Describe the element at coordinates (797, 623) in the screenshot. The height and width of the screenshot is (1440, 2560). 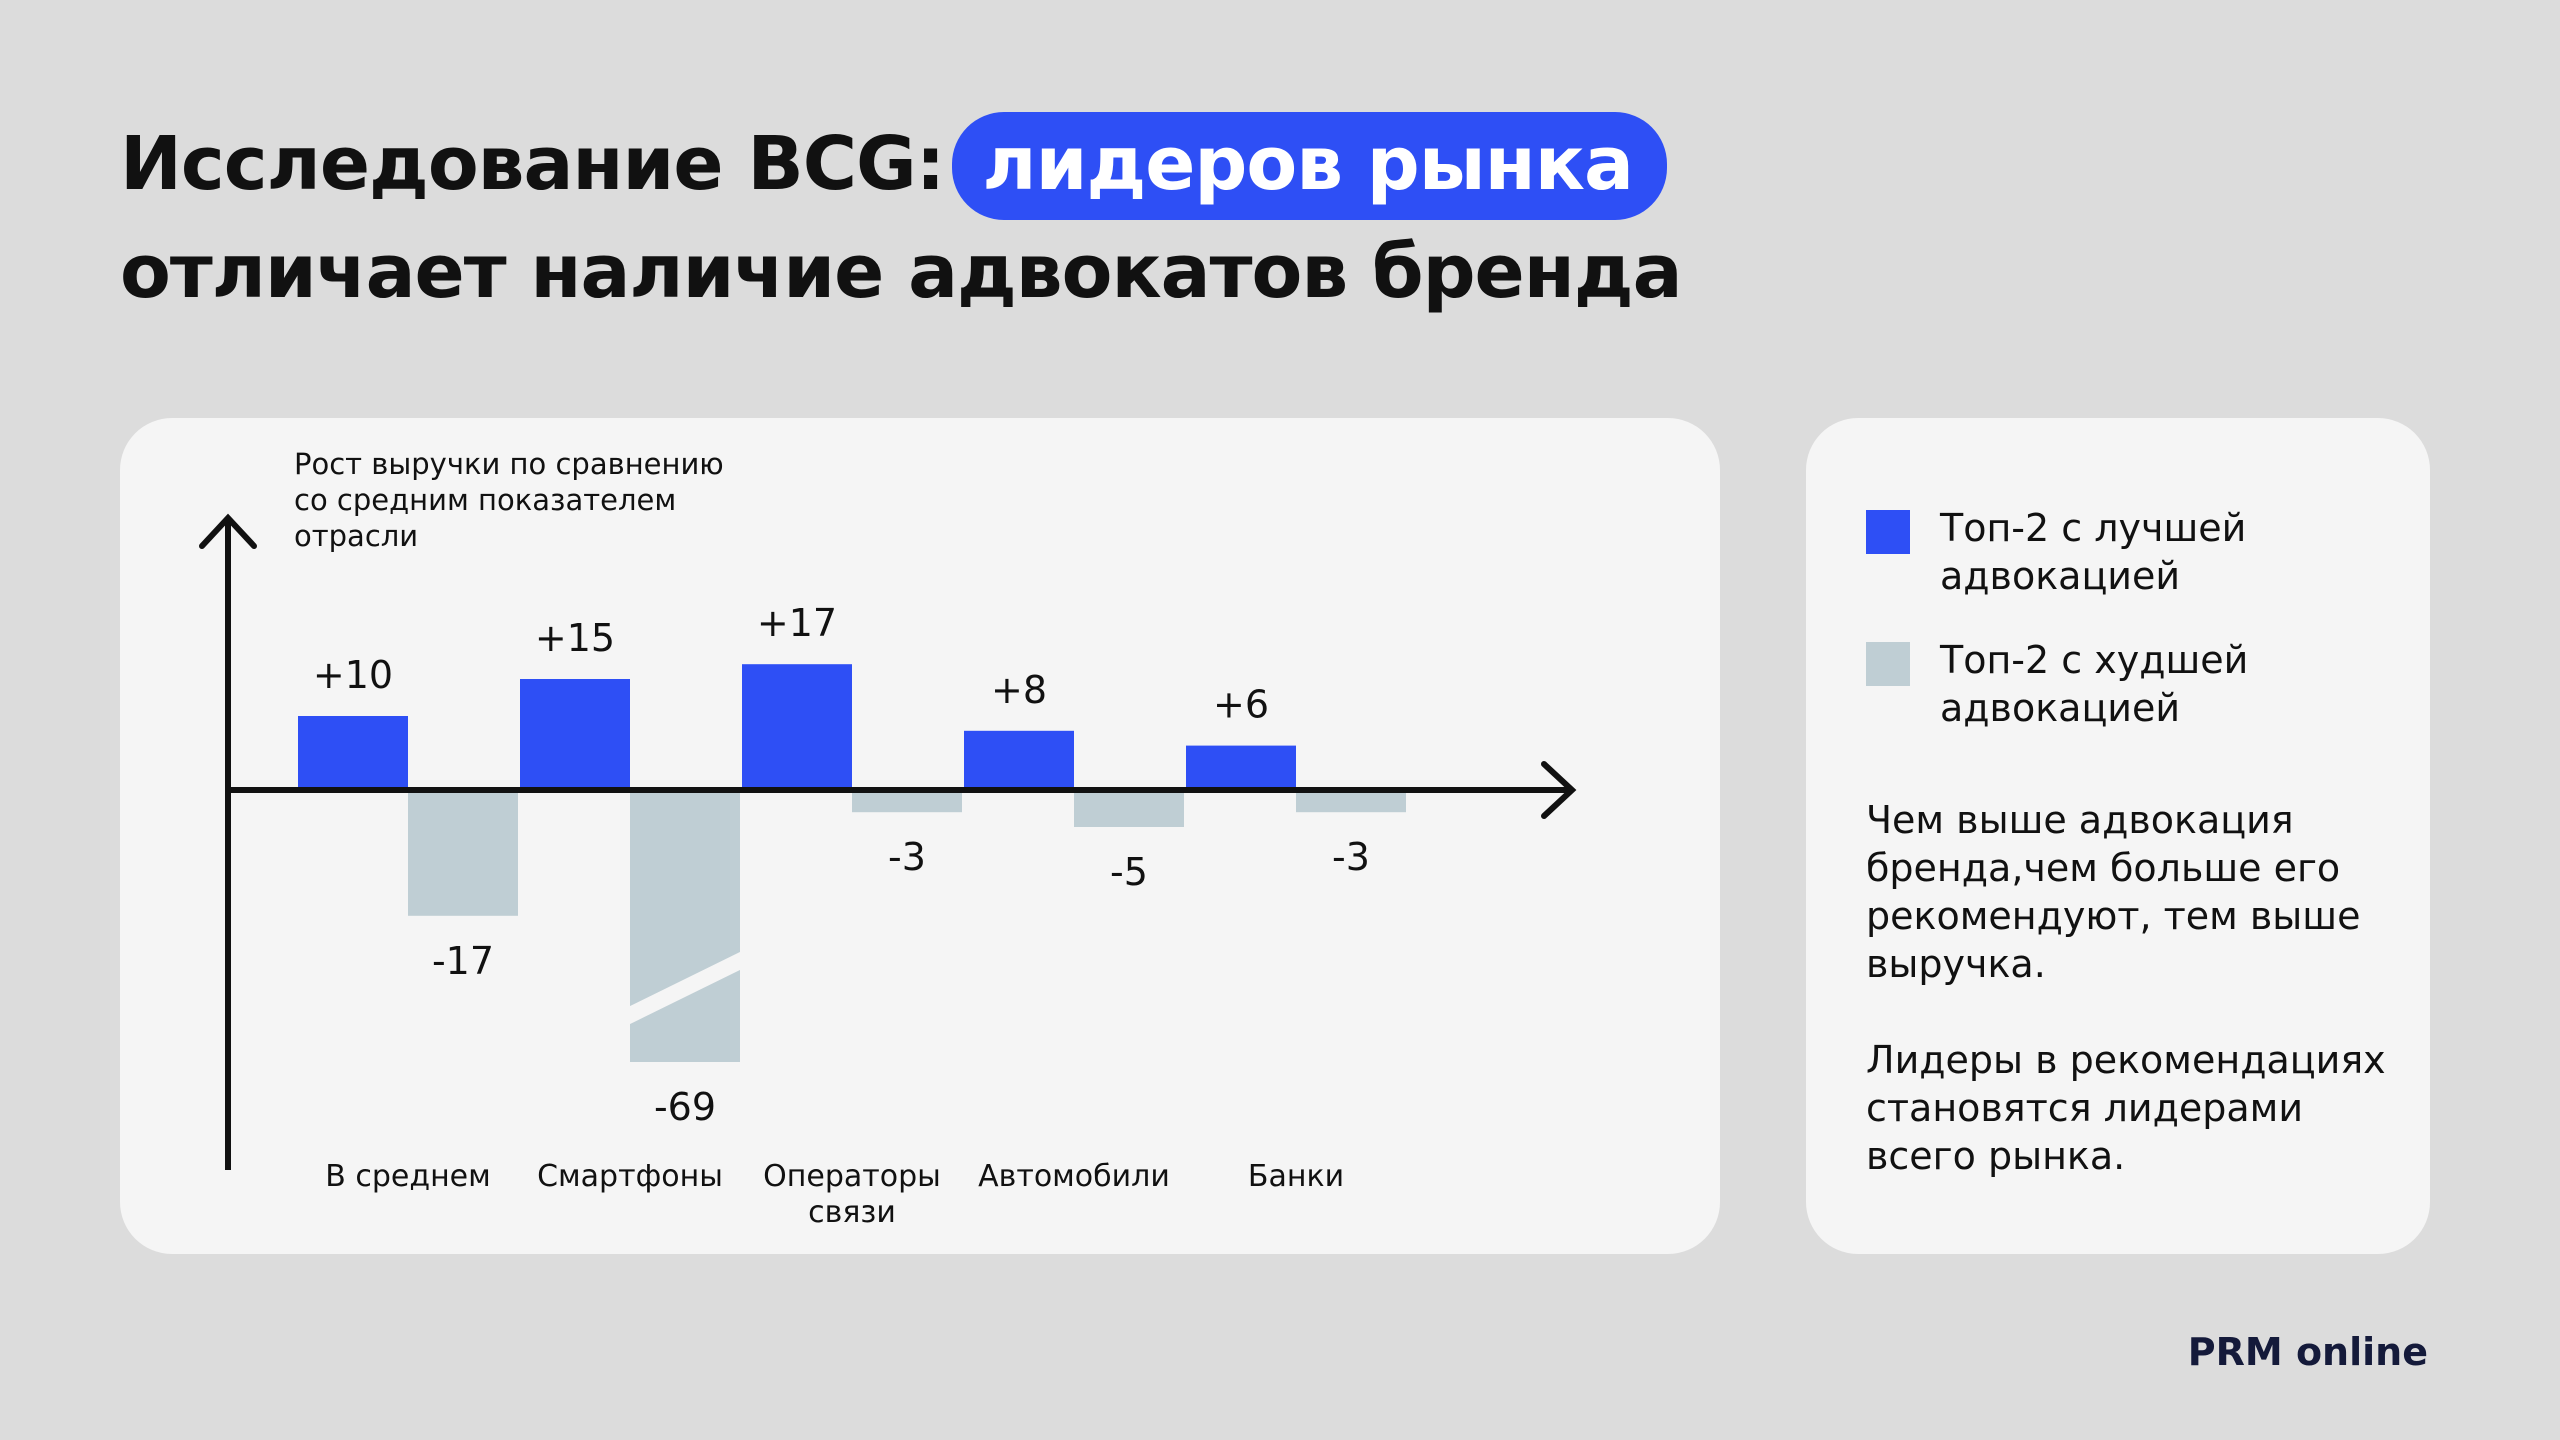
I see `data-label-best-2: +17` at that location.